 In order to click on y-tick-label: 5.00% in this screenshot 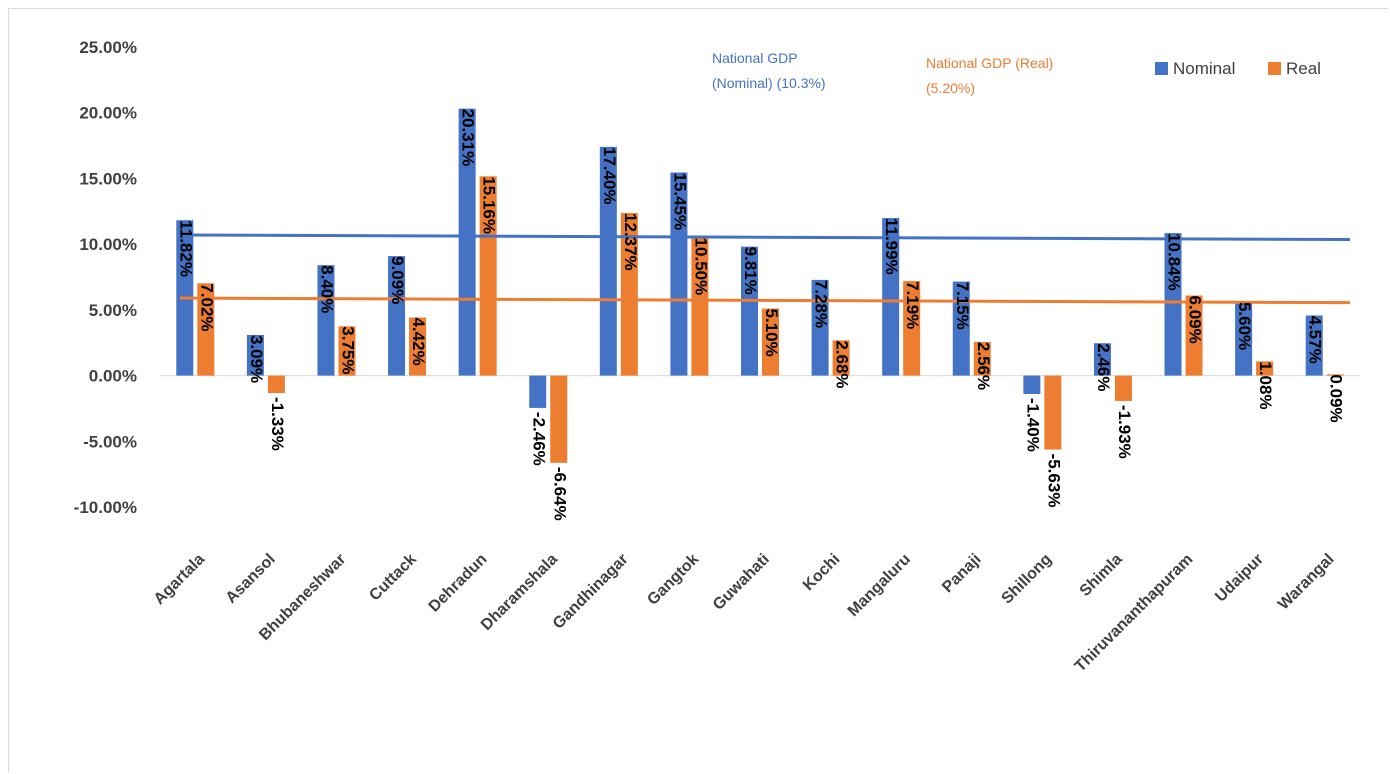, I will do `click(113, 310)`.